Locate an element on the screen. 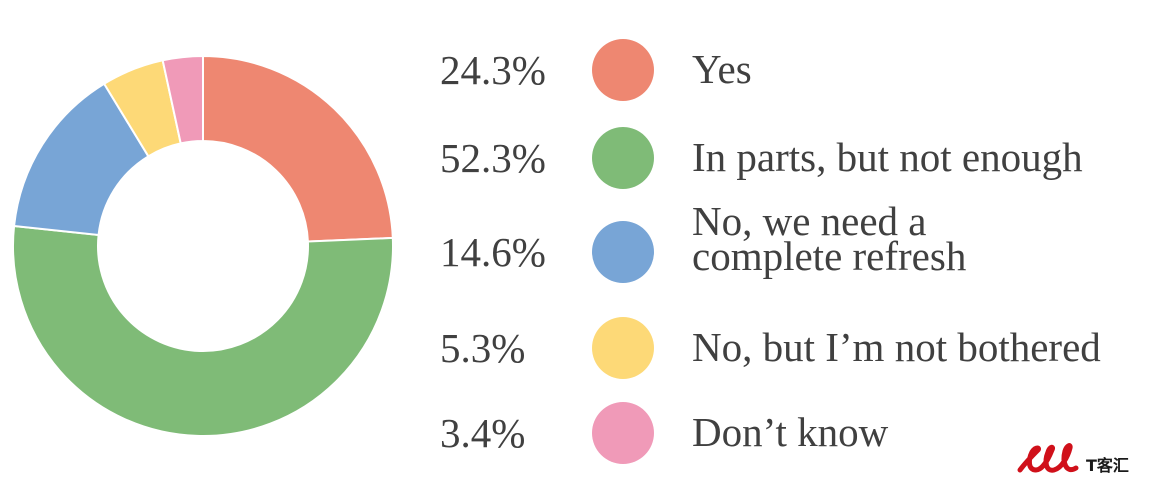  slice-value-label: 14.6% is located at coordinates (493, 252).